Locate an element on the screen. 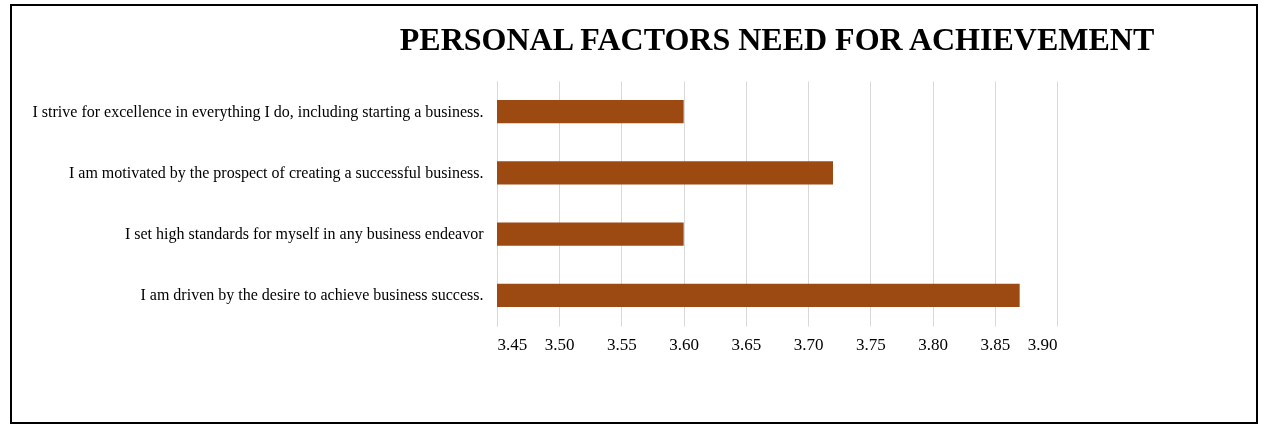 The width and height of the screenshot is (1272, 433). x-tick-label: 3.50 is located at coordinates (559, 344).